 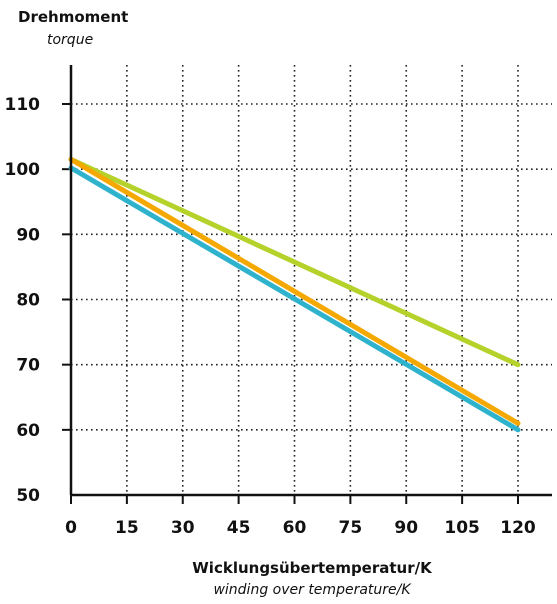 What do you see at coordinates (239, 528) in the screenshot?
I see `x-tick-label: 45` at bounding box center [239, 528].